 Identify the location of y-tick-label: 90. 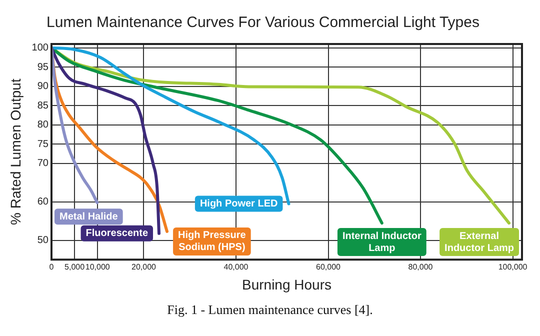
(43, 86).